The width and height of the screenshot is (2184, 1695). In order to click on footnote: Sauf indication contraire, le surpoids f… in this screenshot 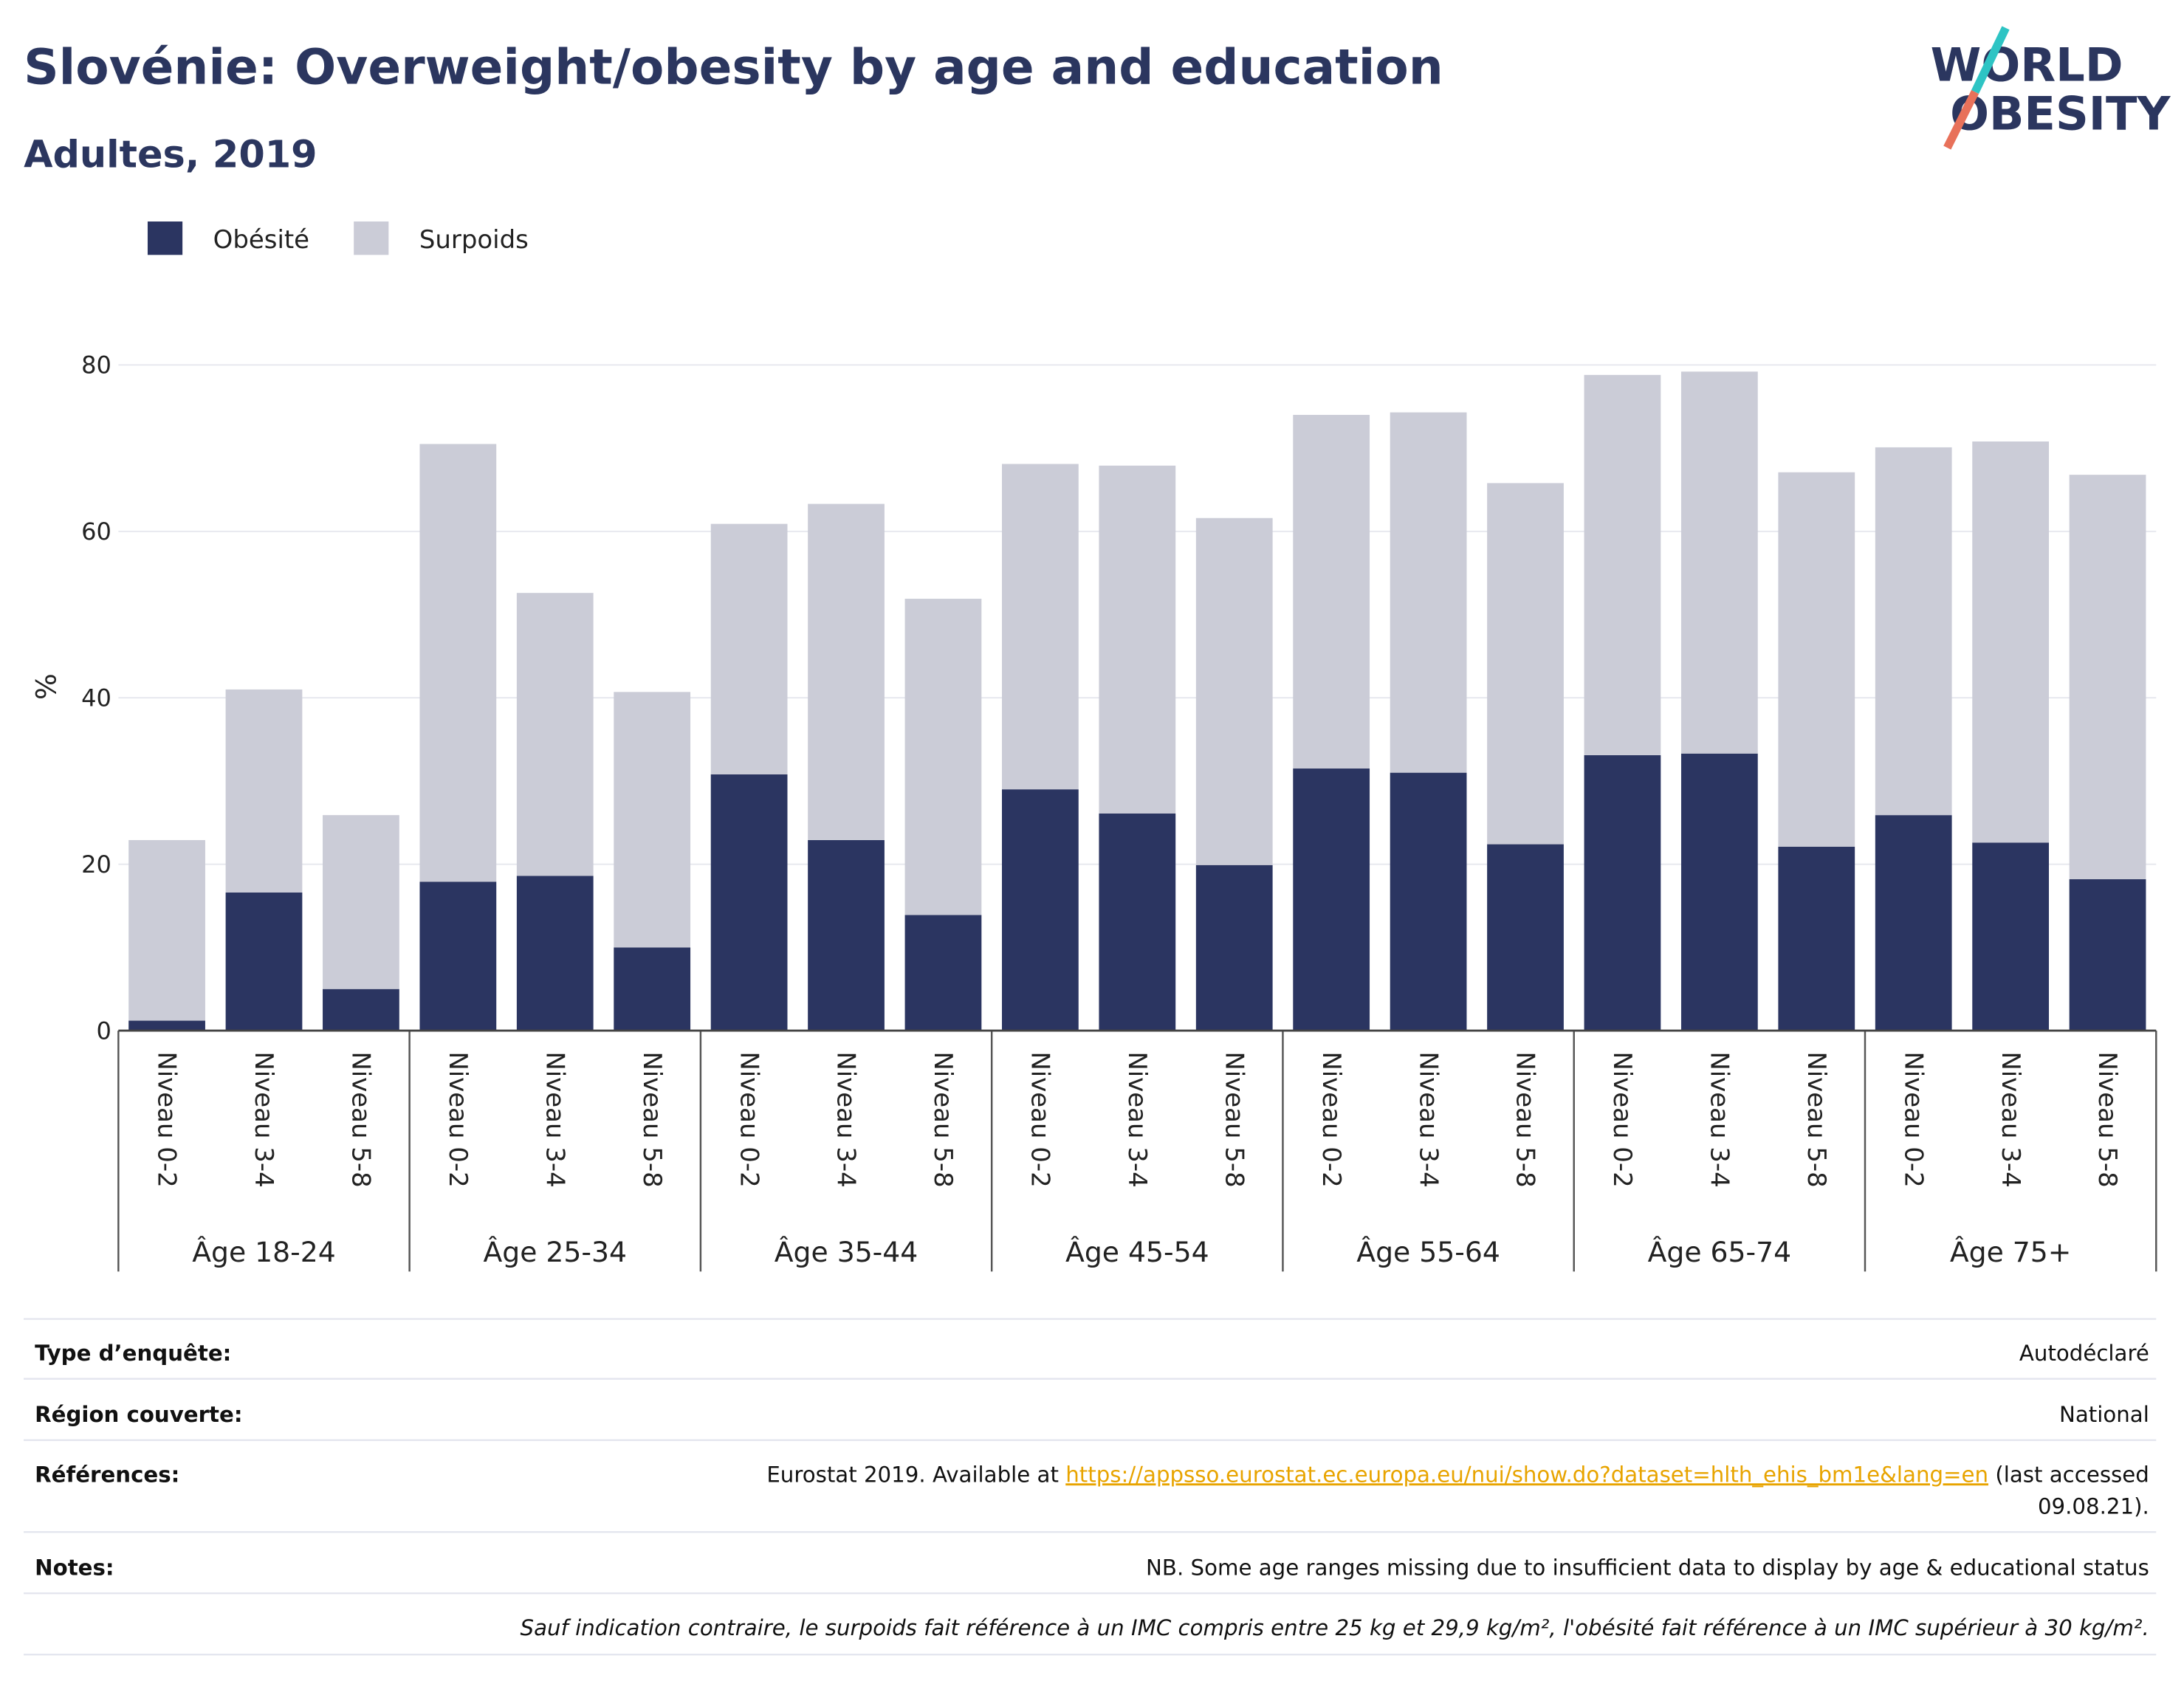, I will do `click(1335, 1627)`.